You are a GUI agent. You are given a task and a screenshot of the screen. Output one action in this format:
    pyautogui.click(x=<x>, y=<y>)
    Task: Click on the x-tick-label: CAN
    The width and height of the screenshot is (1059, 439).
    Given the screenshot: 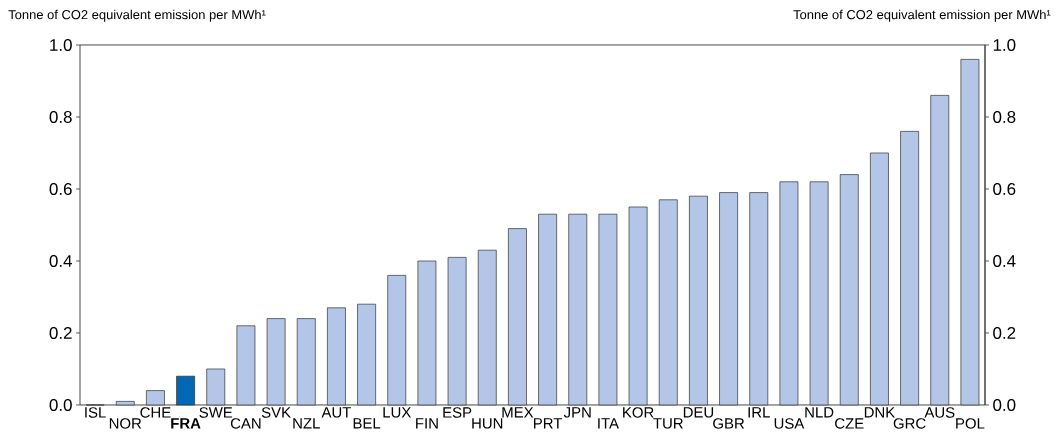 What is the action you would take?
    pyautogui.click(x=245, y=423)
    